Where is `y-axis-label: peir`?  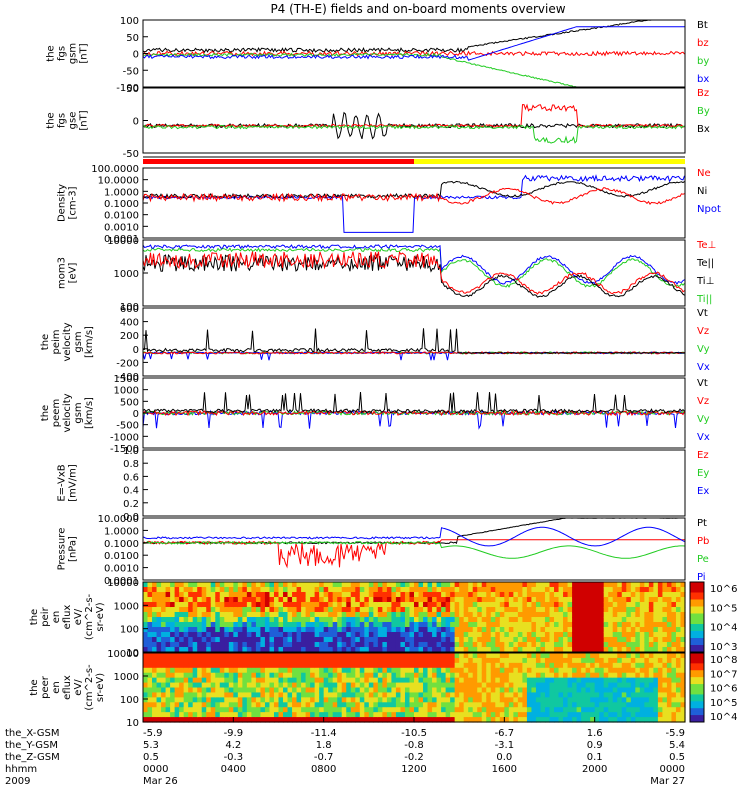
y-axis-label: peir is located at coordinates (45, 616).